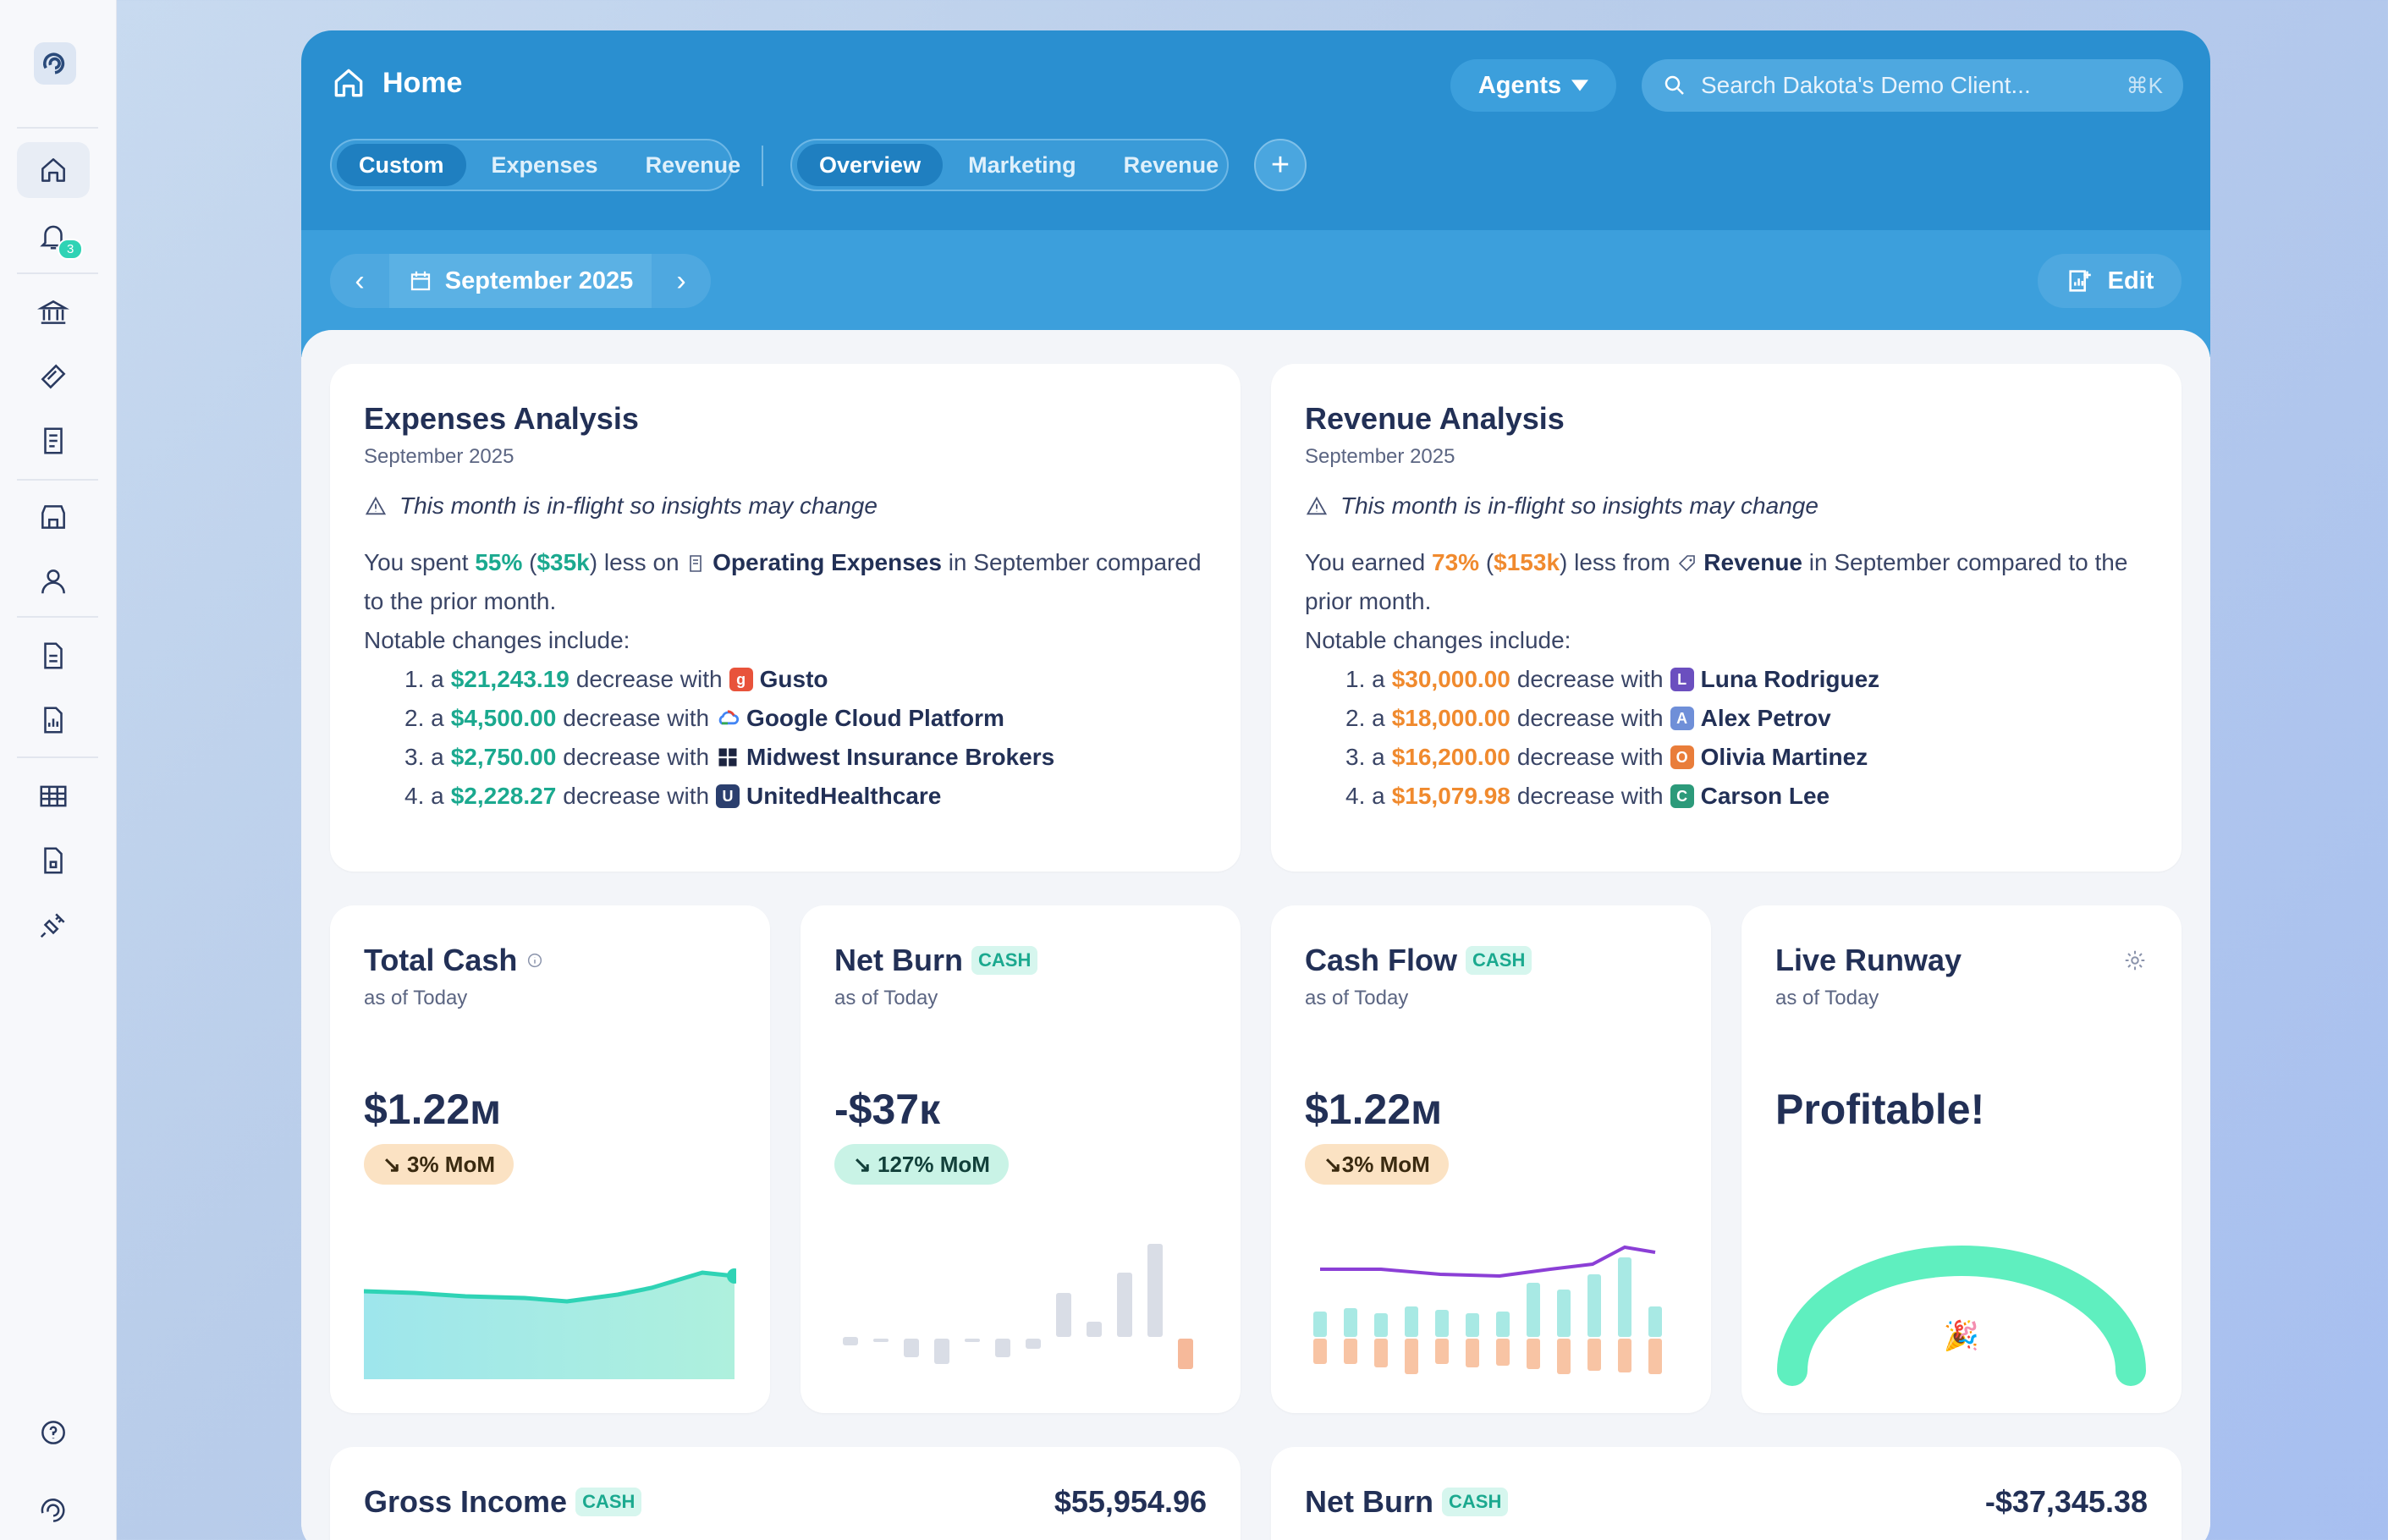 This screenshot has width=2388, height=1540. What do you see at coordinates (503, 757) in the screenshot?
I see `change-amount: $2,750.00` at bounding box center [503, 757].